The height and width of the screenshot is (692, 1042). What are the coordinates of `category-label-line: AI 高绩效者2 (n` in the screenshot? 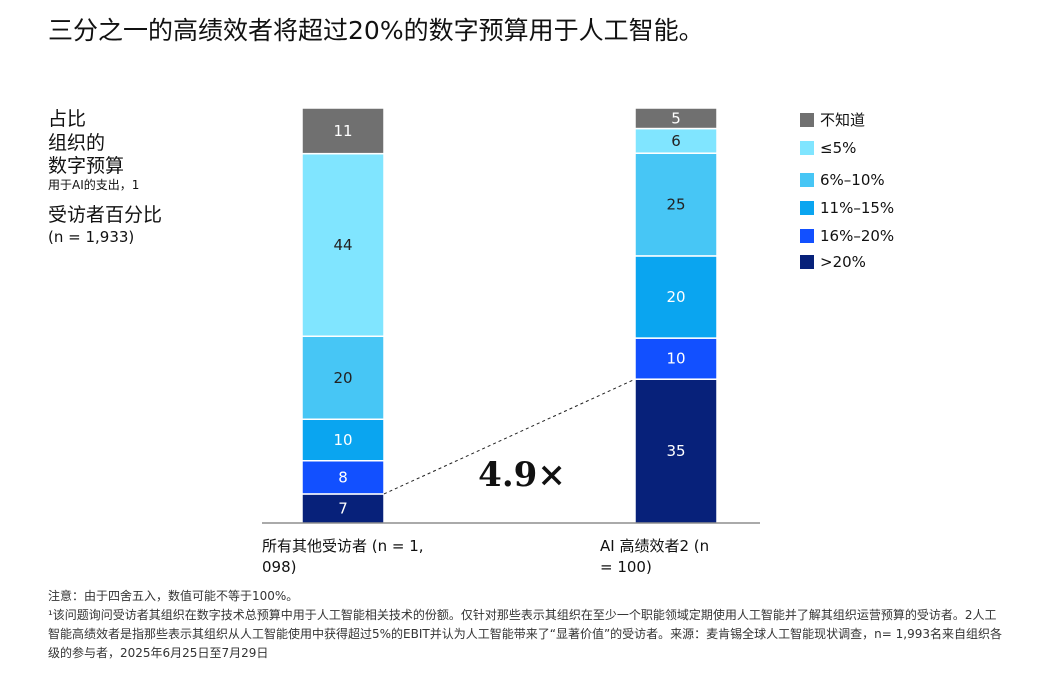 It's located at (655, 546).